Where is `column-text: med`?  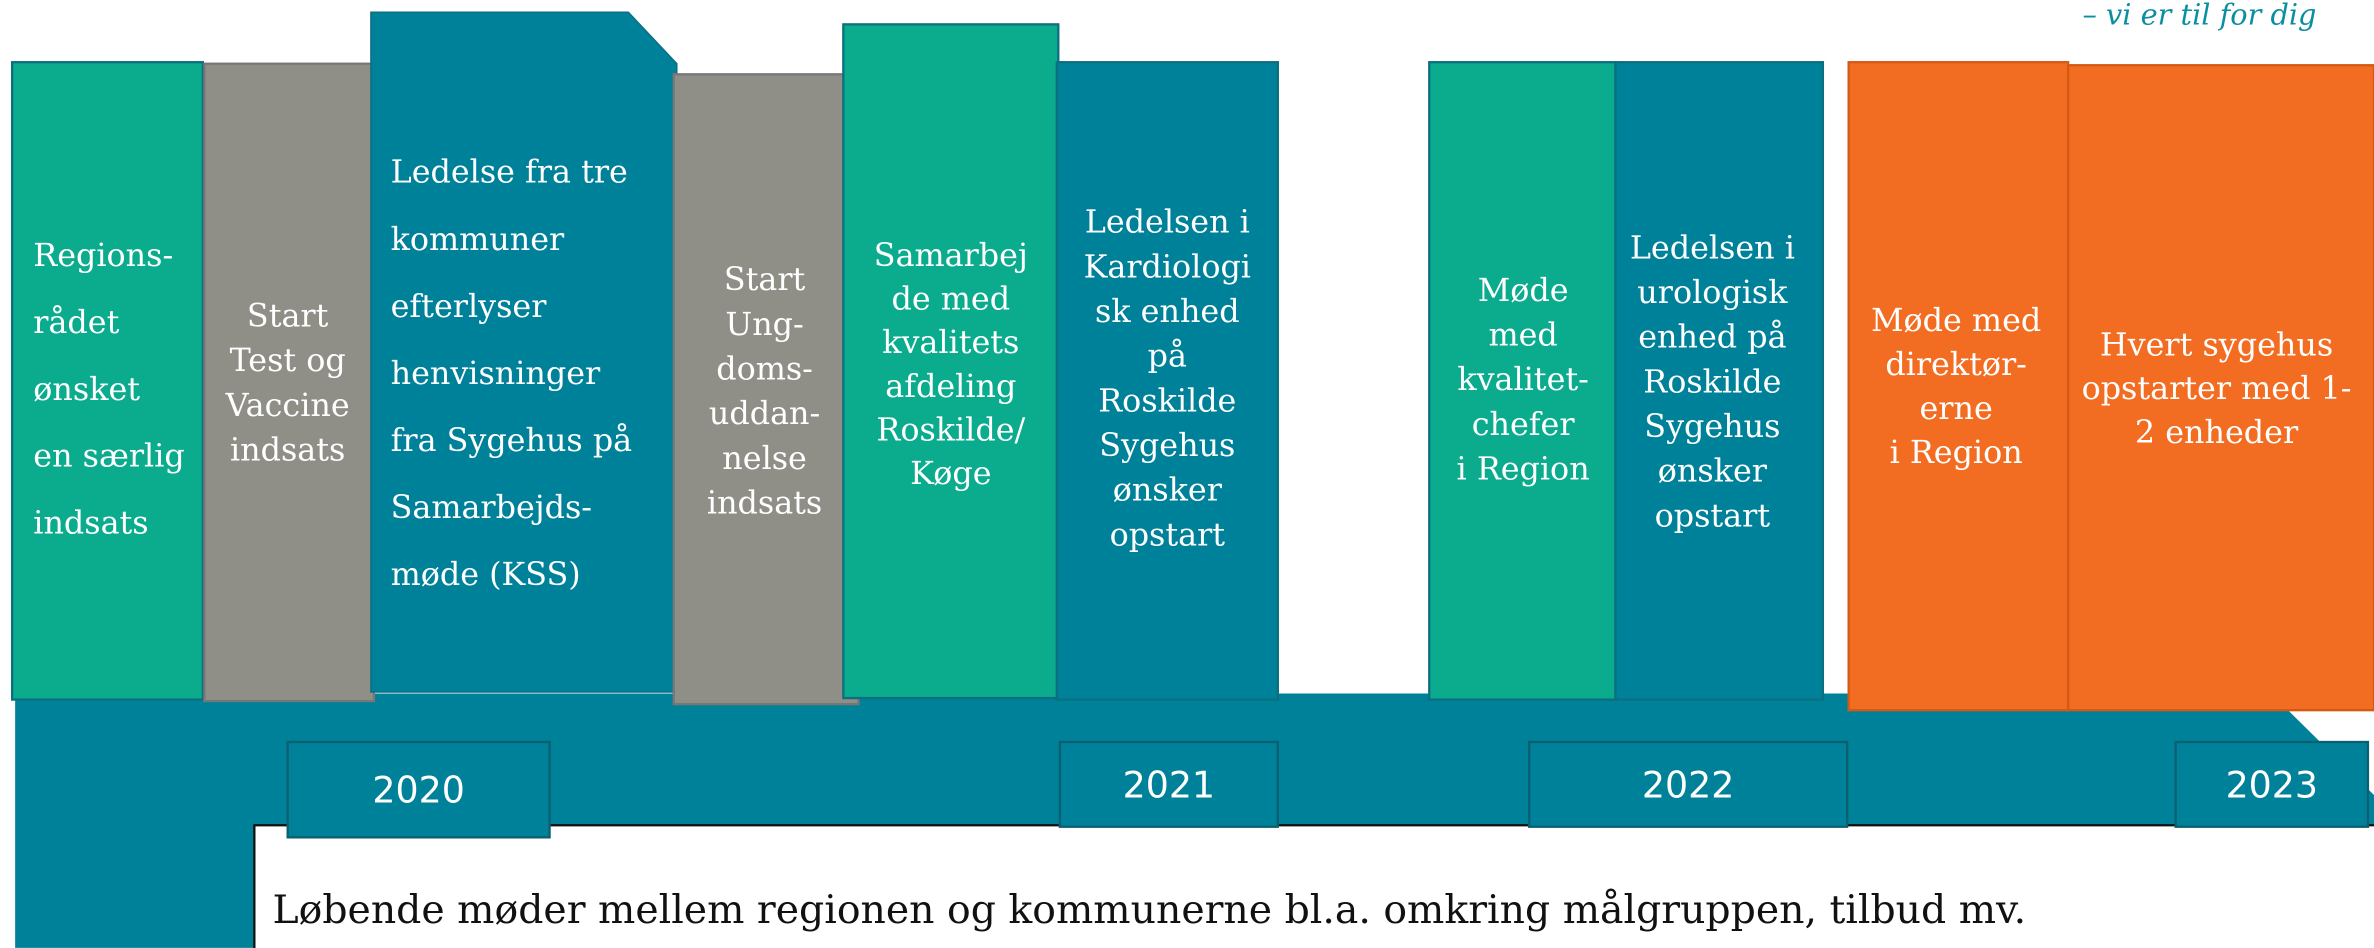 column-text: med is located at coordinates (1522, 334).